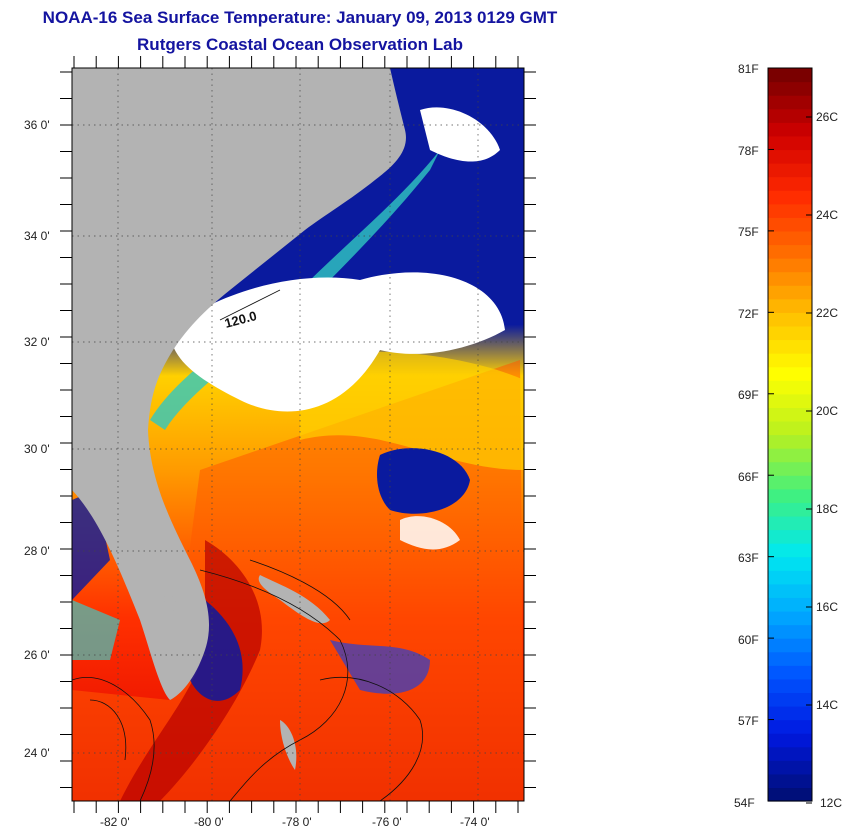 The image size is (849, 832). I want to click on colorbar-ticks, so click(790, 435).